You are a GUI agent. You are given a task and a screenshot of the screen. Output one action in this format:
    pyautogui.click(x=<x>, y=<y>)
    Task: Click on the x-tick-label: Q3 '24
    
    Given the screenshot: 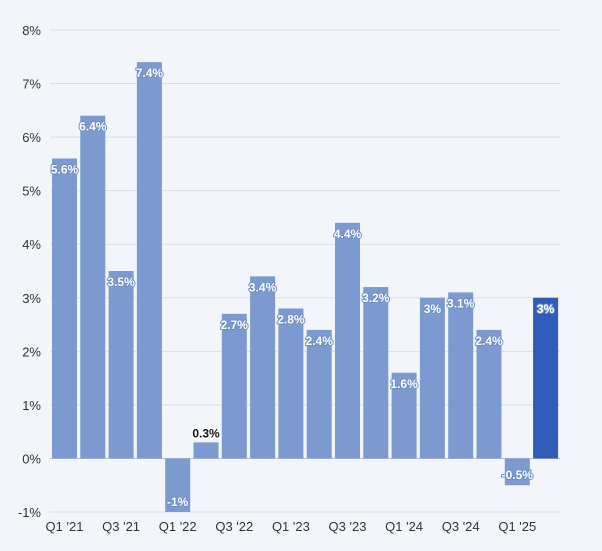 What is the action you would take?
    pyautogui.click(x=461, y=526)
    